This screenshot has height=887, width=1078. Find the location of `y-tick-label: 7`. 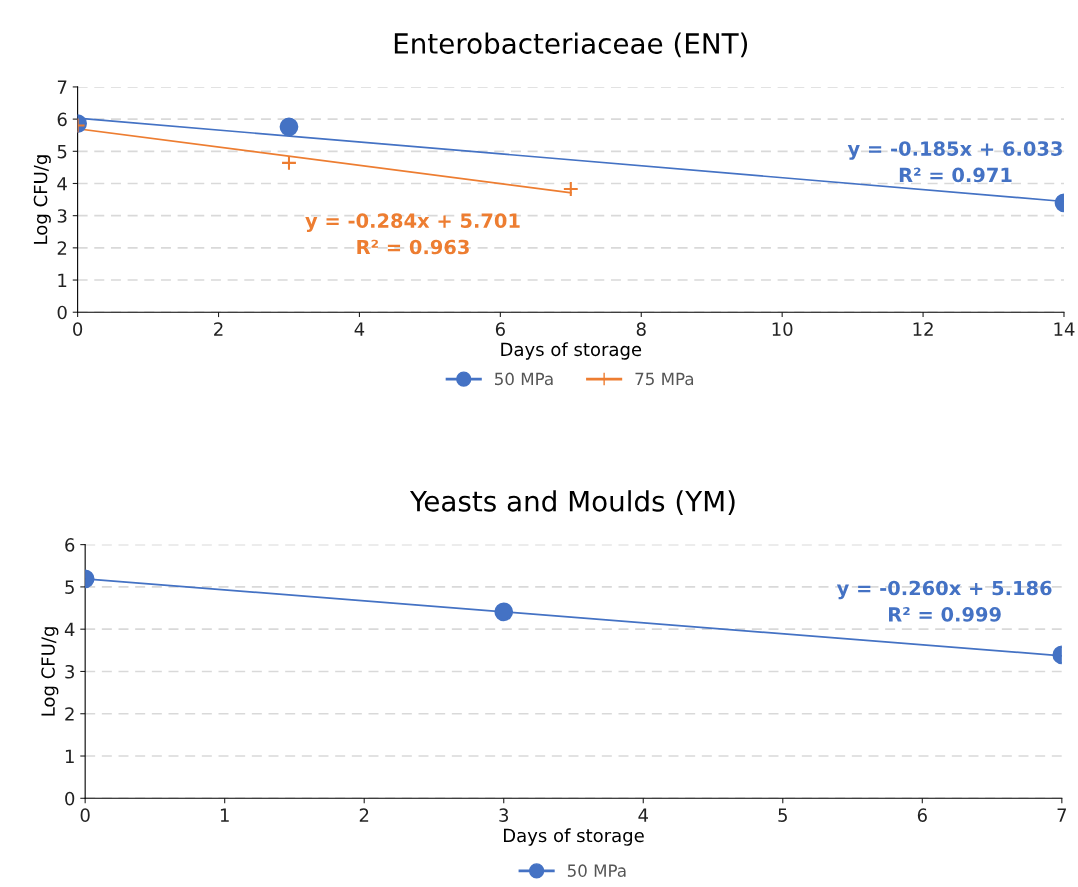

y-tick-label: 7 is located at coordinates (62, 87).